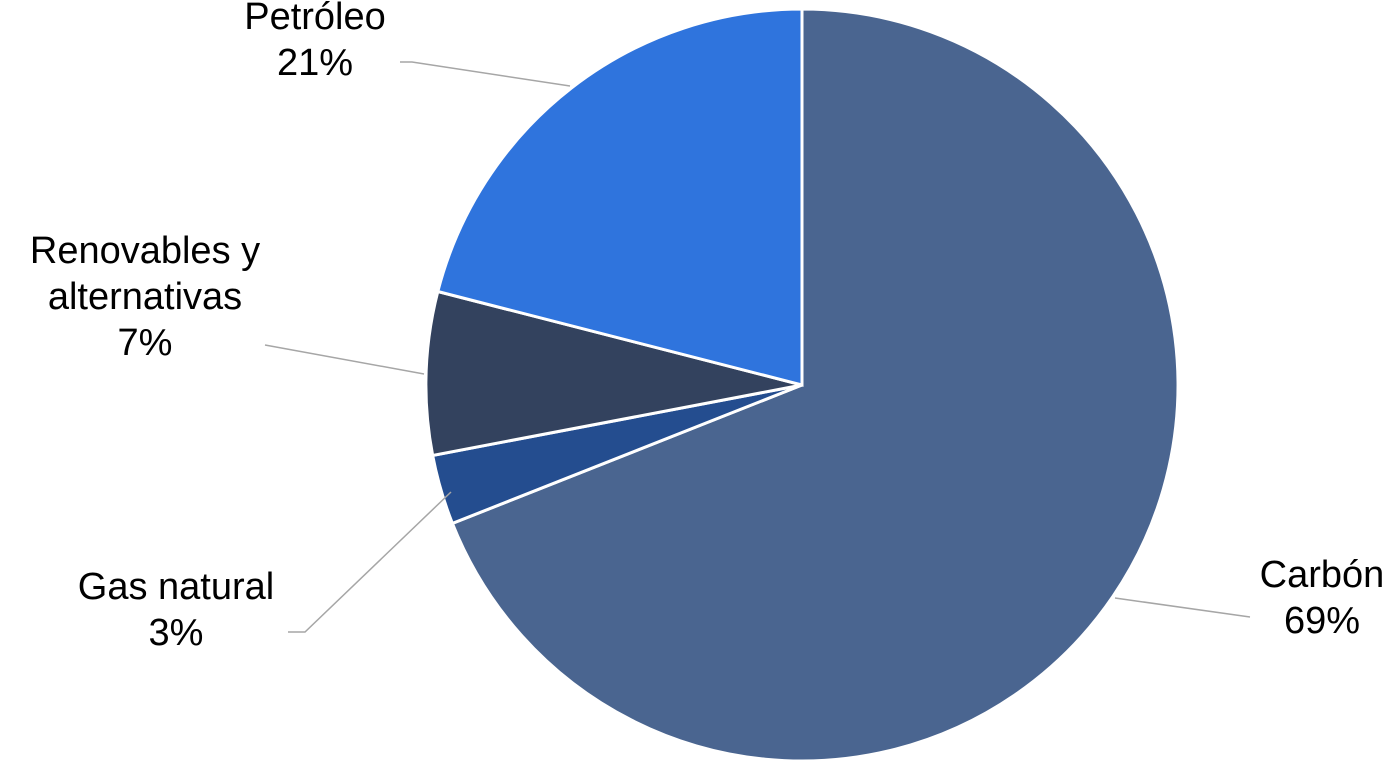  I want to click on data-label-carbon: Carbón 69%, so click(1322, 598).